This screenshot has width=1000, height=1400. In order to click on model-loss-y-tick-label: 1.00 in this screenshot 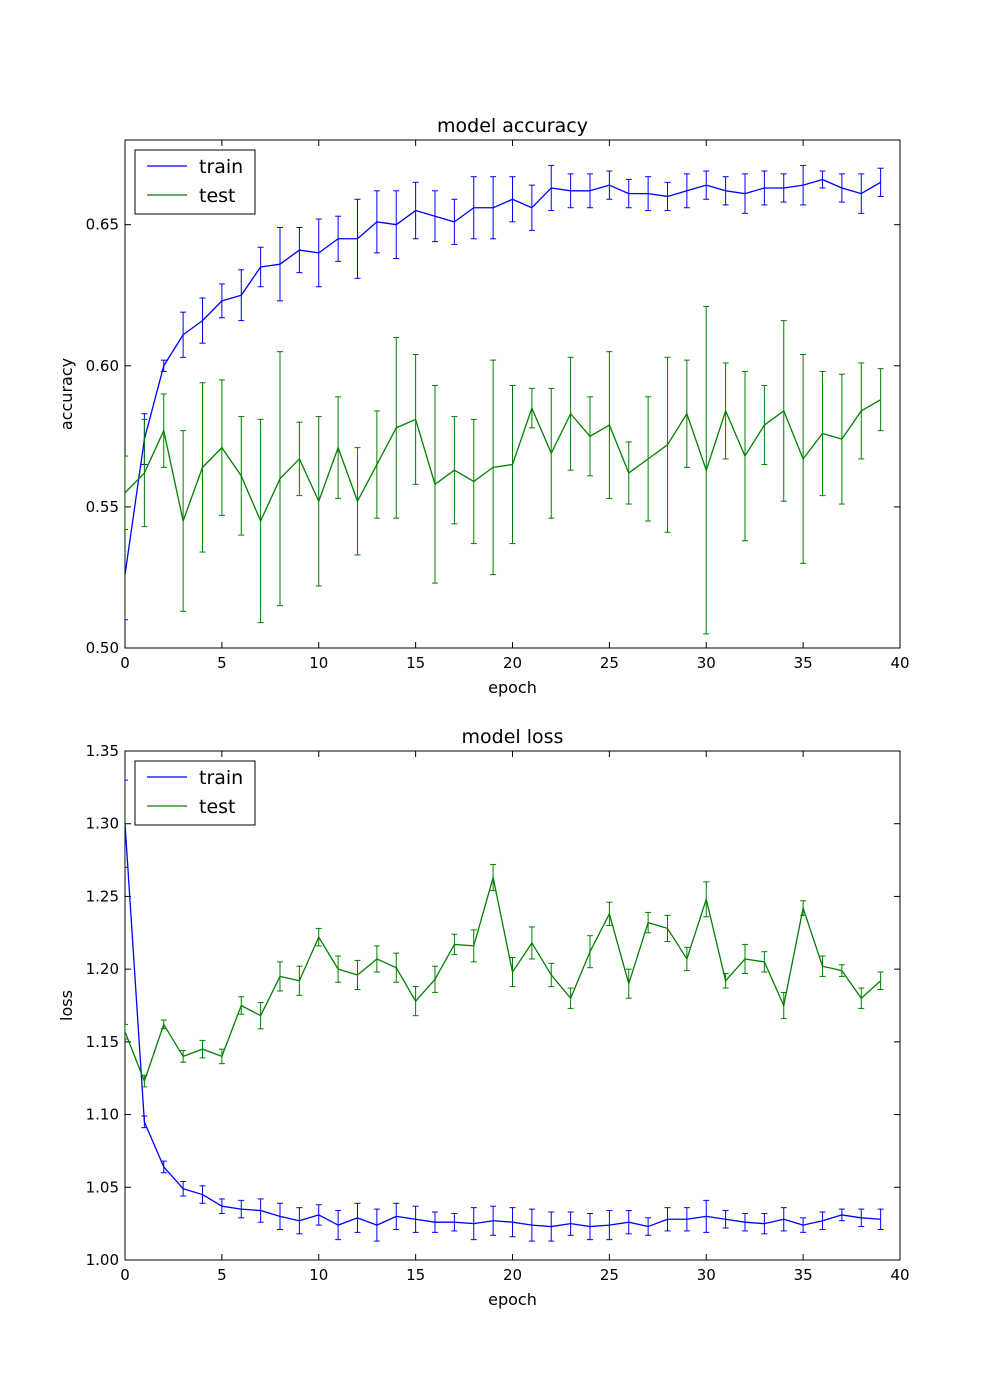, I will do `click(102, 1260)`.